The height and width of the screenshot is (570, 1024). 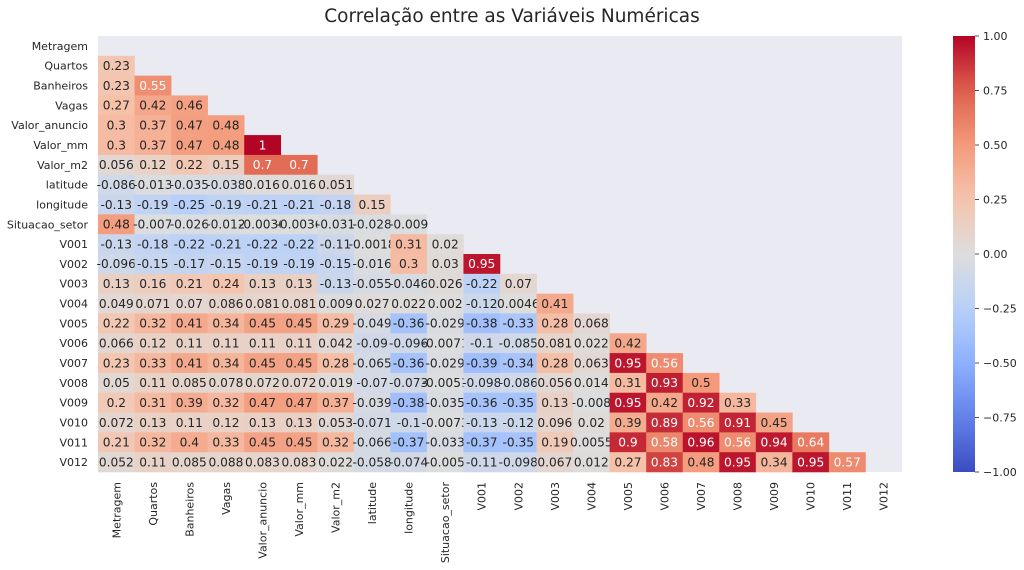 What do you see at coordinates (116, 284) in the screenshot?
I see `cell-value-label: 0.13` at bounding box center [116, 284].